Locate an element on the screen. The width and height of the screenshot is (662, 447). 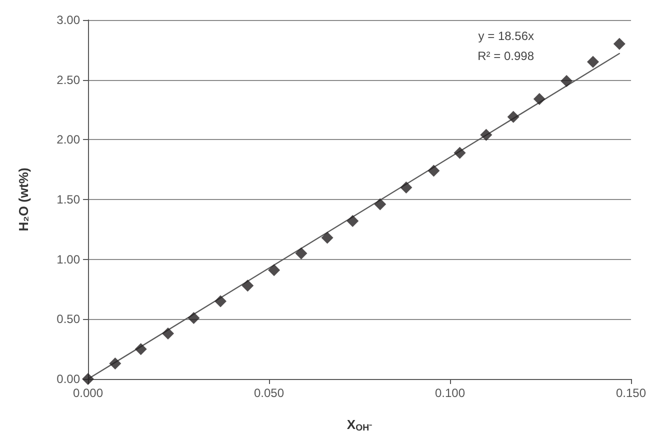
x-tick-label: 0.050 is located at coordinates (269, 393).